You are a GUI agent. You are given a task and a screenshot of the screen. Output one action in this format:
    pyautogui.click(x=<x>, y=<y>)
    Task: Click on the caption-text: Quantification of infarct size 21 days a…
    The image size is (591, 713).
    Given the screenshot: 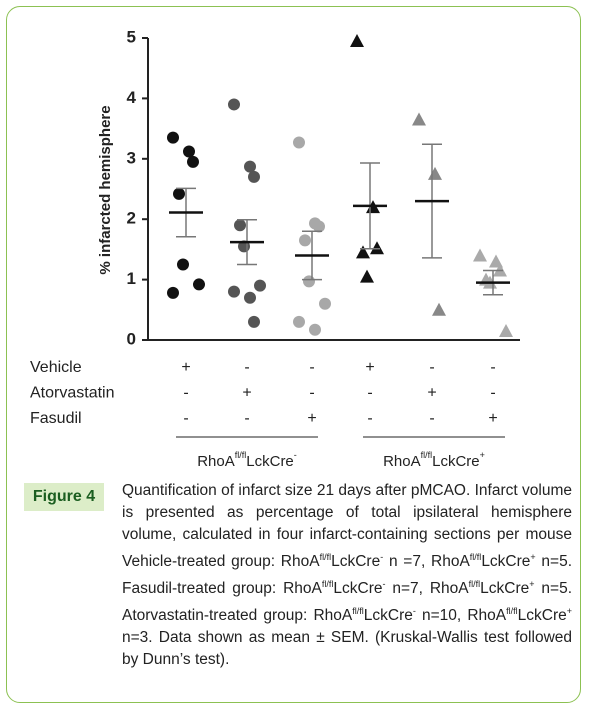 What is the action you would take?
    pyautogui.click(x=347, y=526)
    